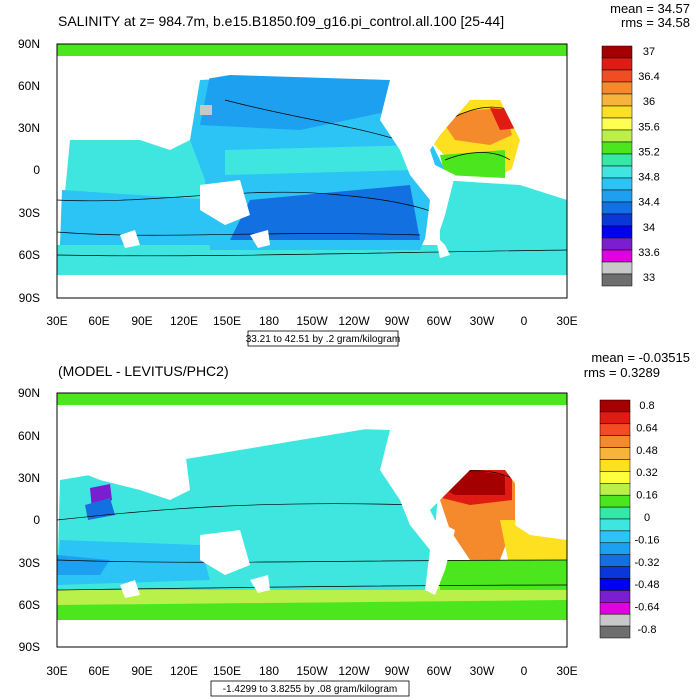  I want to click on panel1-arctic-field, so click(312, 50).